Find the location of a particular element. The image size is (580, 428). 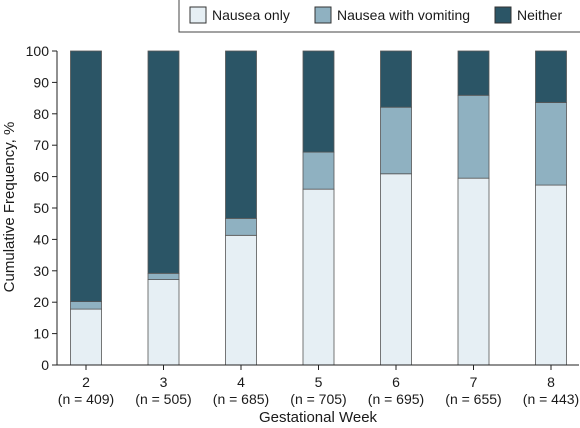

y-axis-title: Cumulative Frequency, % is located at coordinates (9, 207).